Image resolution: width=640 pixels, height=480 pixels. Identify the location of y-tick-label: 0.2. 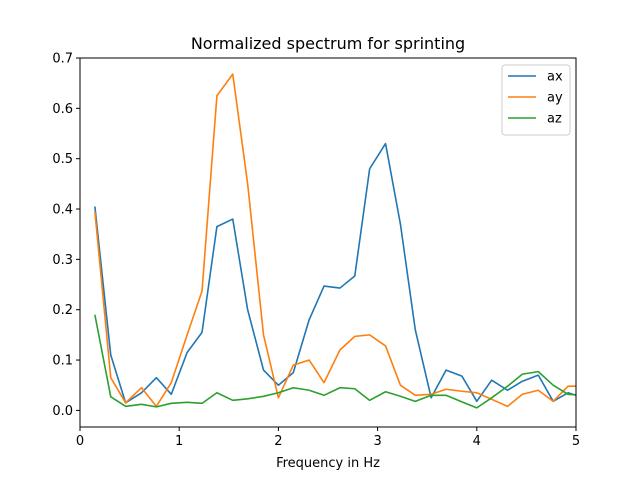
(62, 310).